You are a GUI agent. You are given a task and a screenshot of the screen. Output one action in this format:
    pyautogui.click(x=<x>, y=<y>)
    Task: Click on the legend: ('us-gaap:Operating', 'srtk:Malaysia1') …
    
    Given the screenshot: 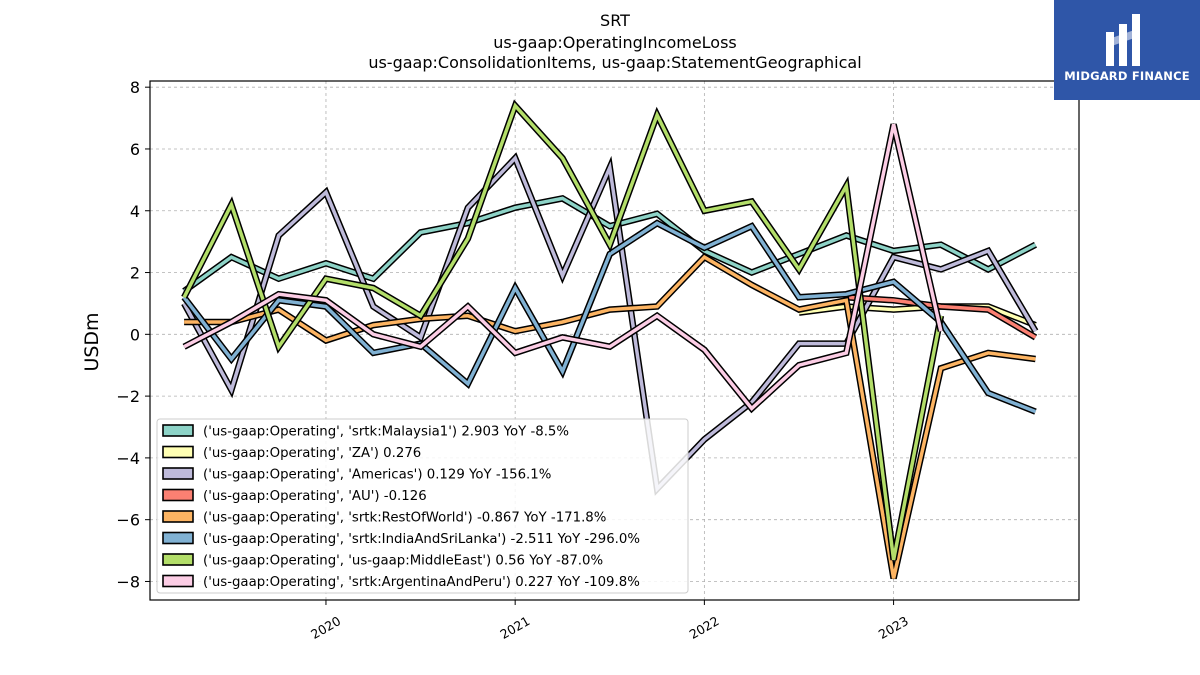 What is the action you would take?
    pyautogui.click(x=422, y=506)
    